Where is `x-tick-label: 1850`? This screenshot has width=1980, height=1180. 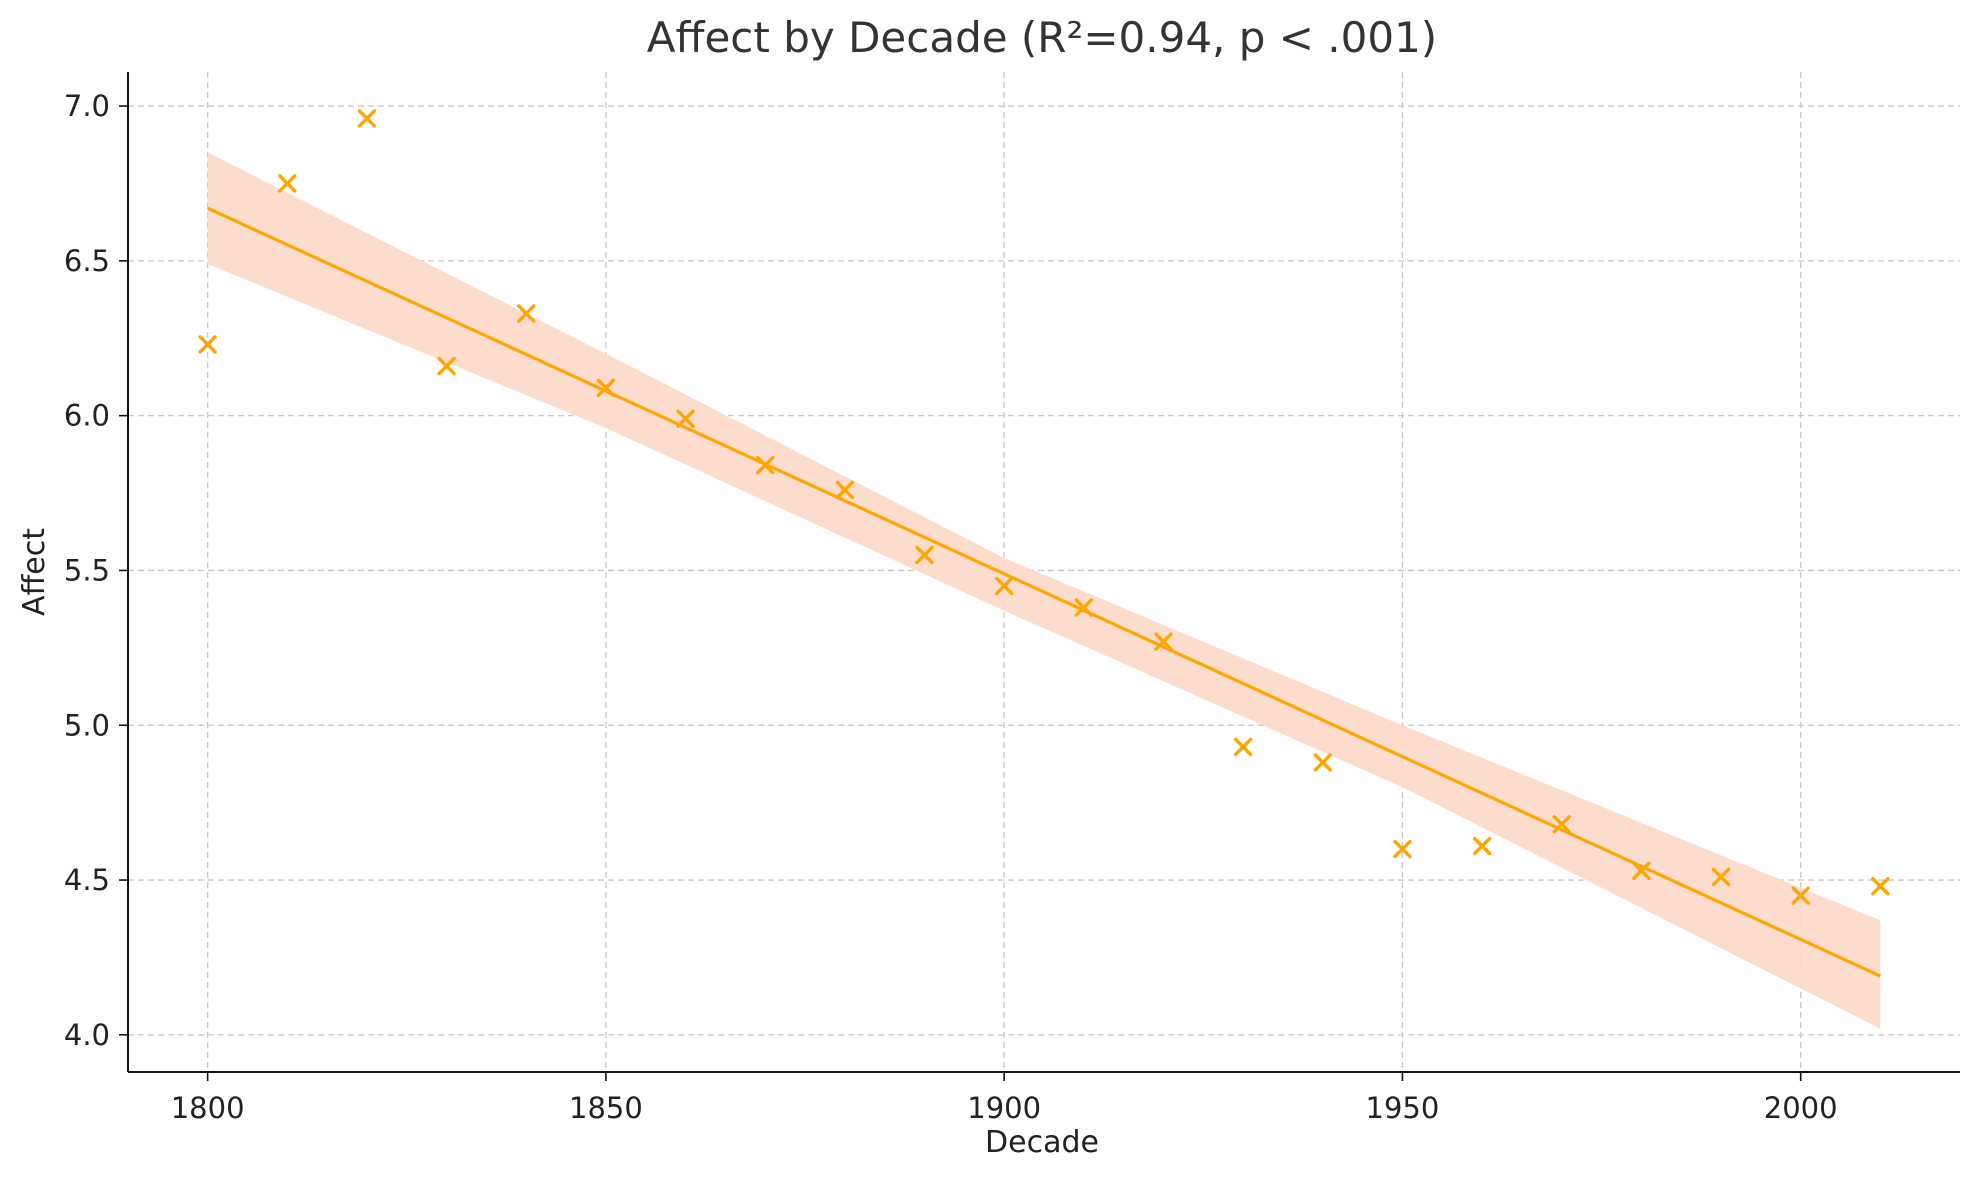
x-tick-label: 1850 is located at coordinates (606, 1108).